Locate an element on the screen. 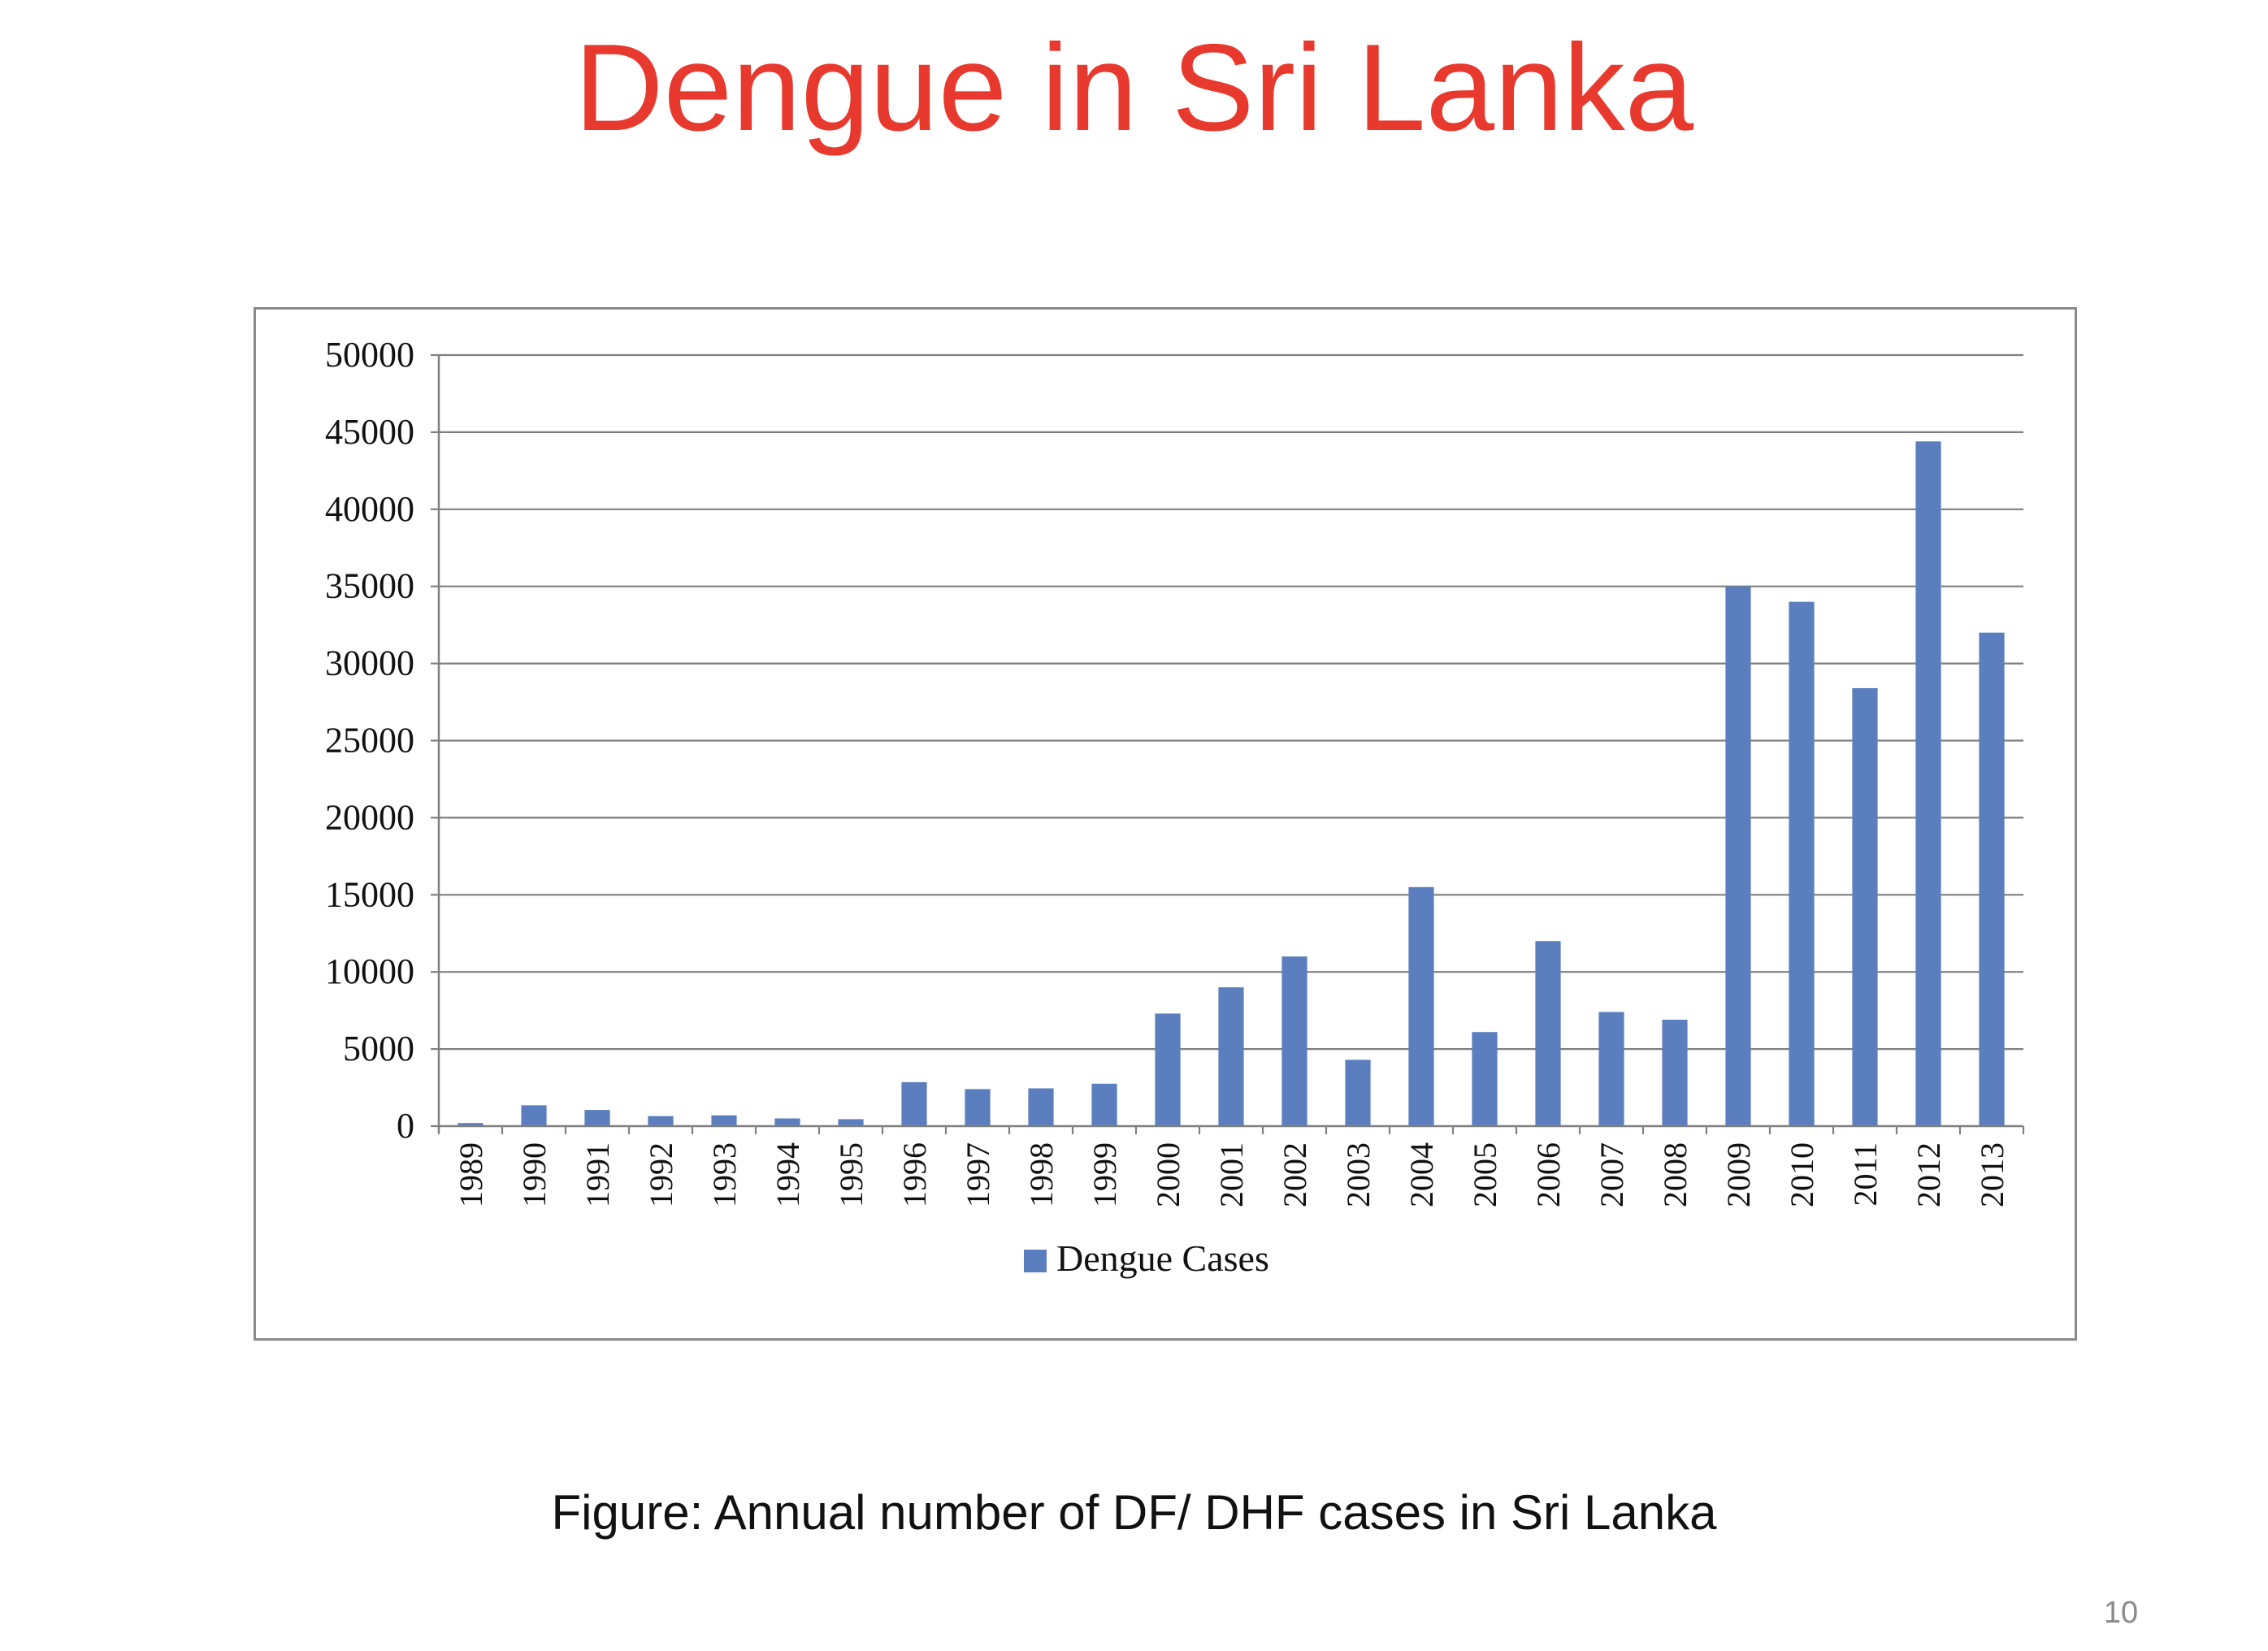 The width and height of the screenshot is (2268, 1651). x-tick-label: 1999 is located at coordinates (1104, 1174).